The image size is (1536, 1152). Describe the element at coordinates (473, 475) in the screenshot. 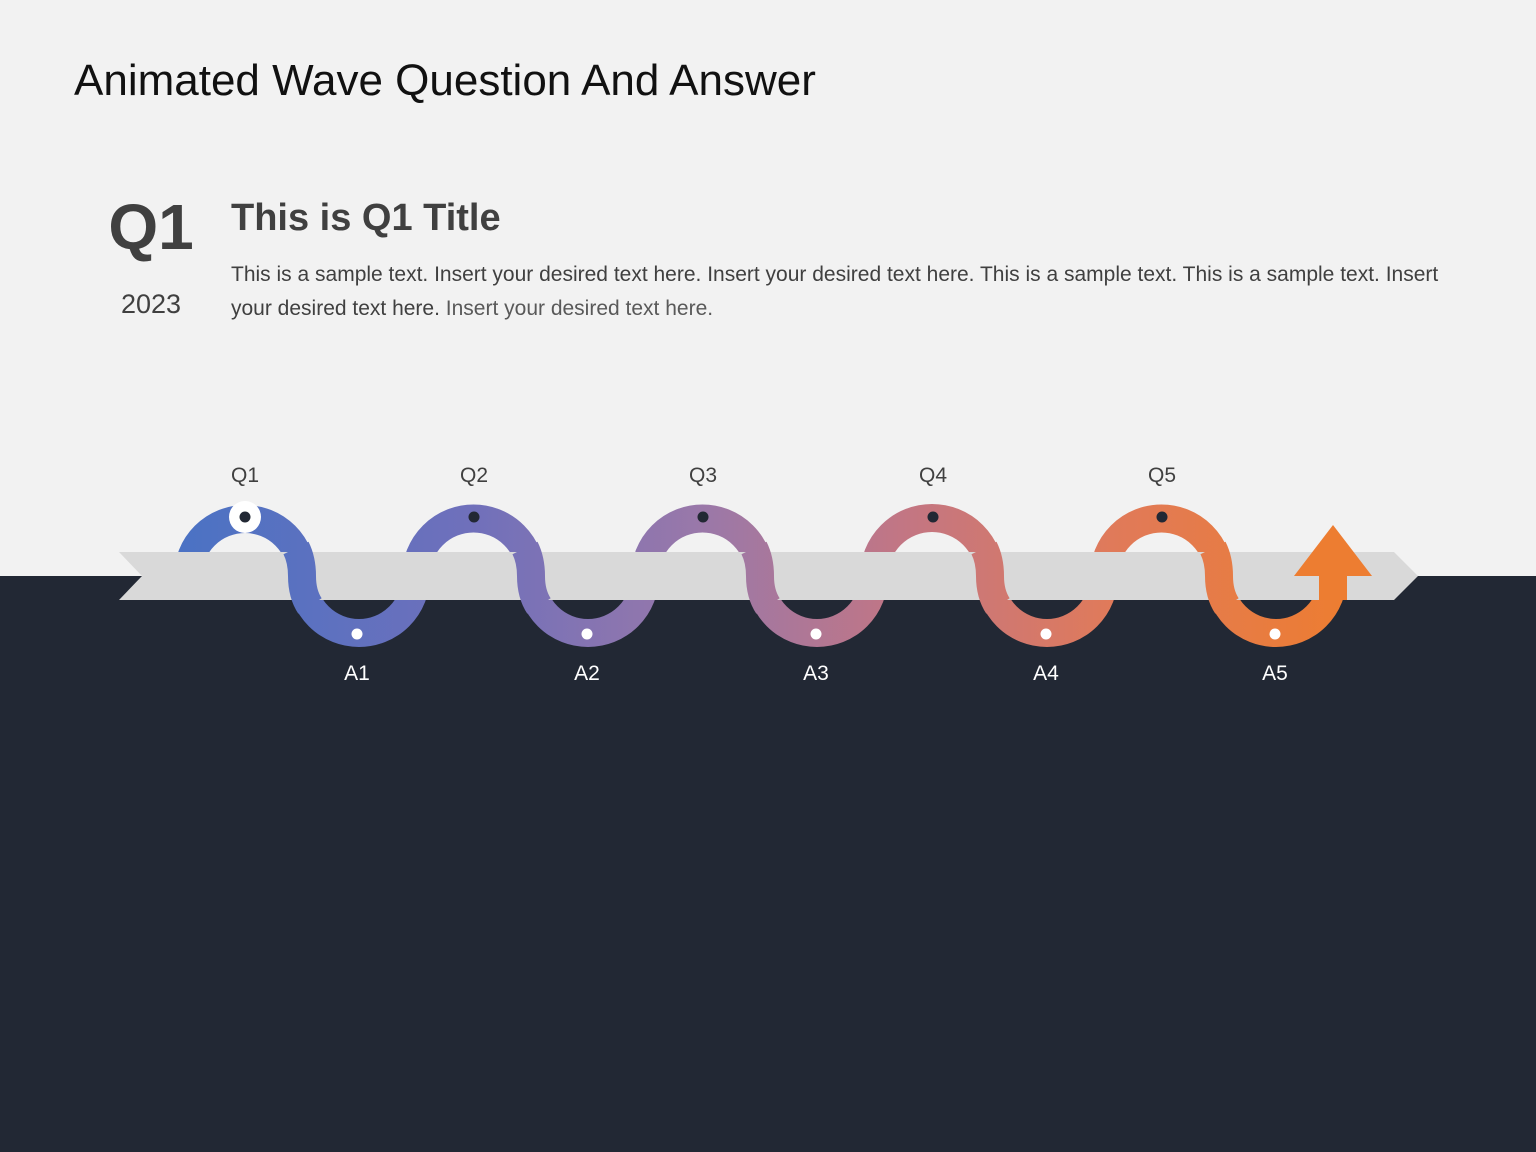

I see `q2-label: Q2` at that location.